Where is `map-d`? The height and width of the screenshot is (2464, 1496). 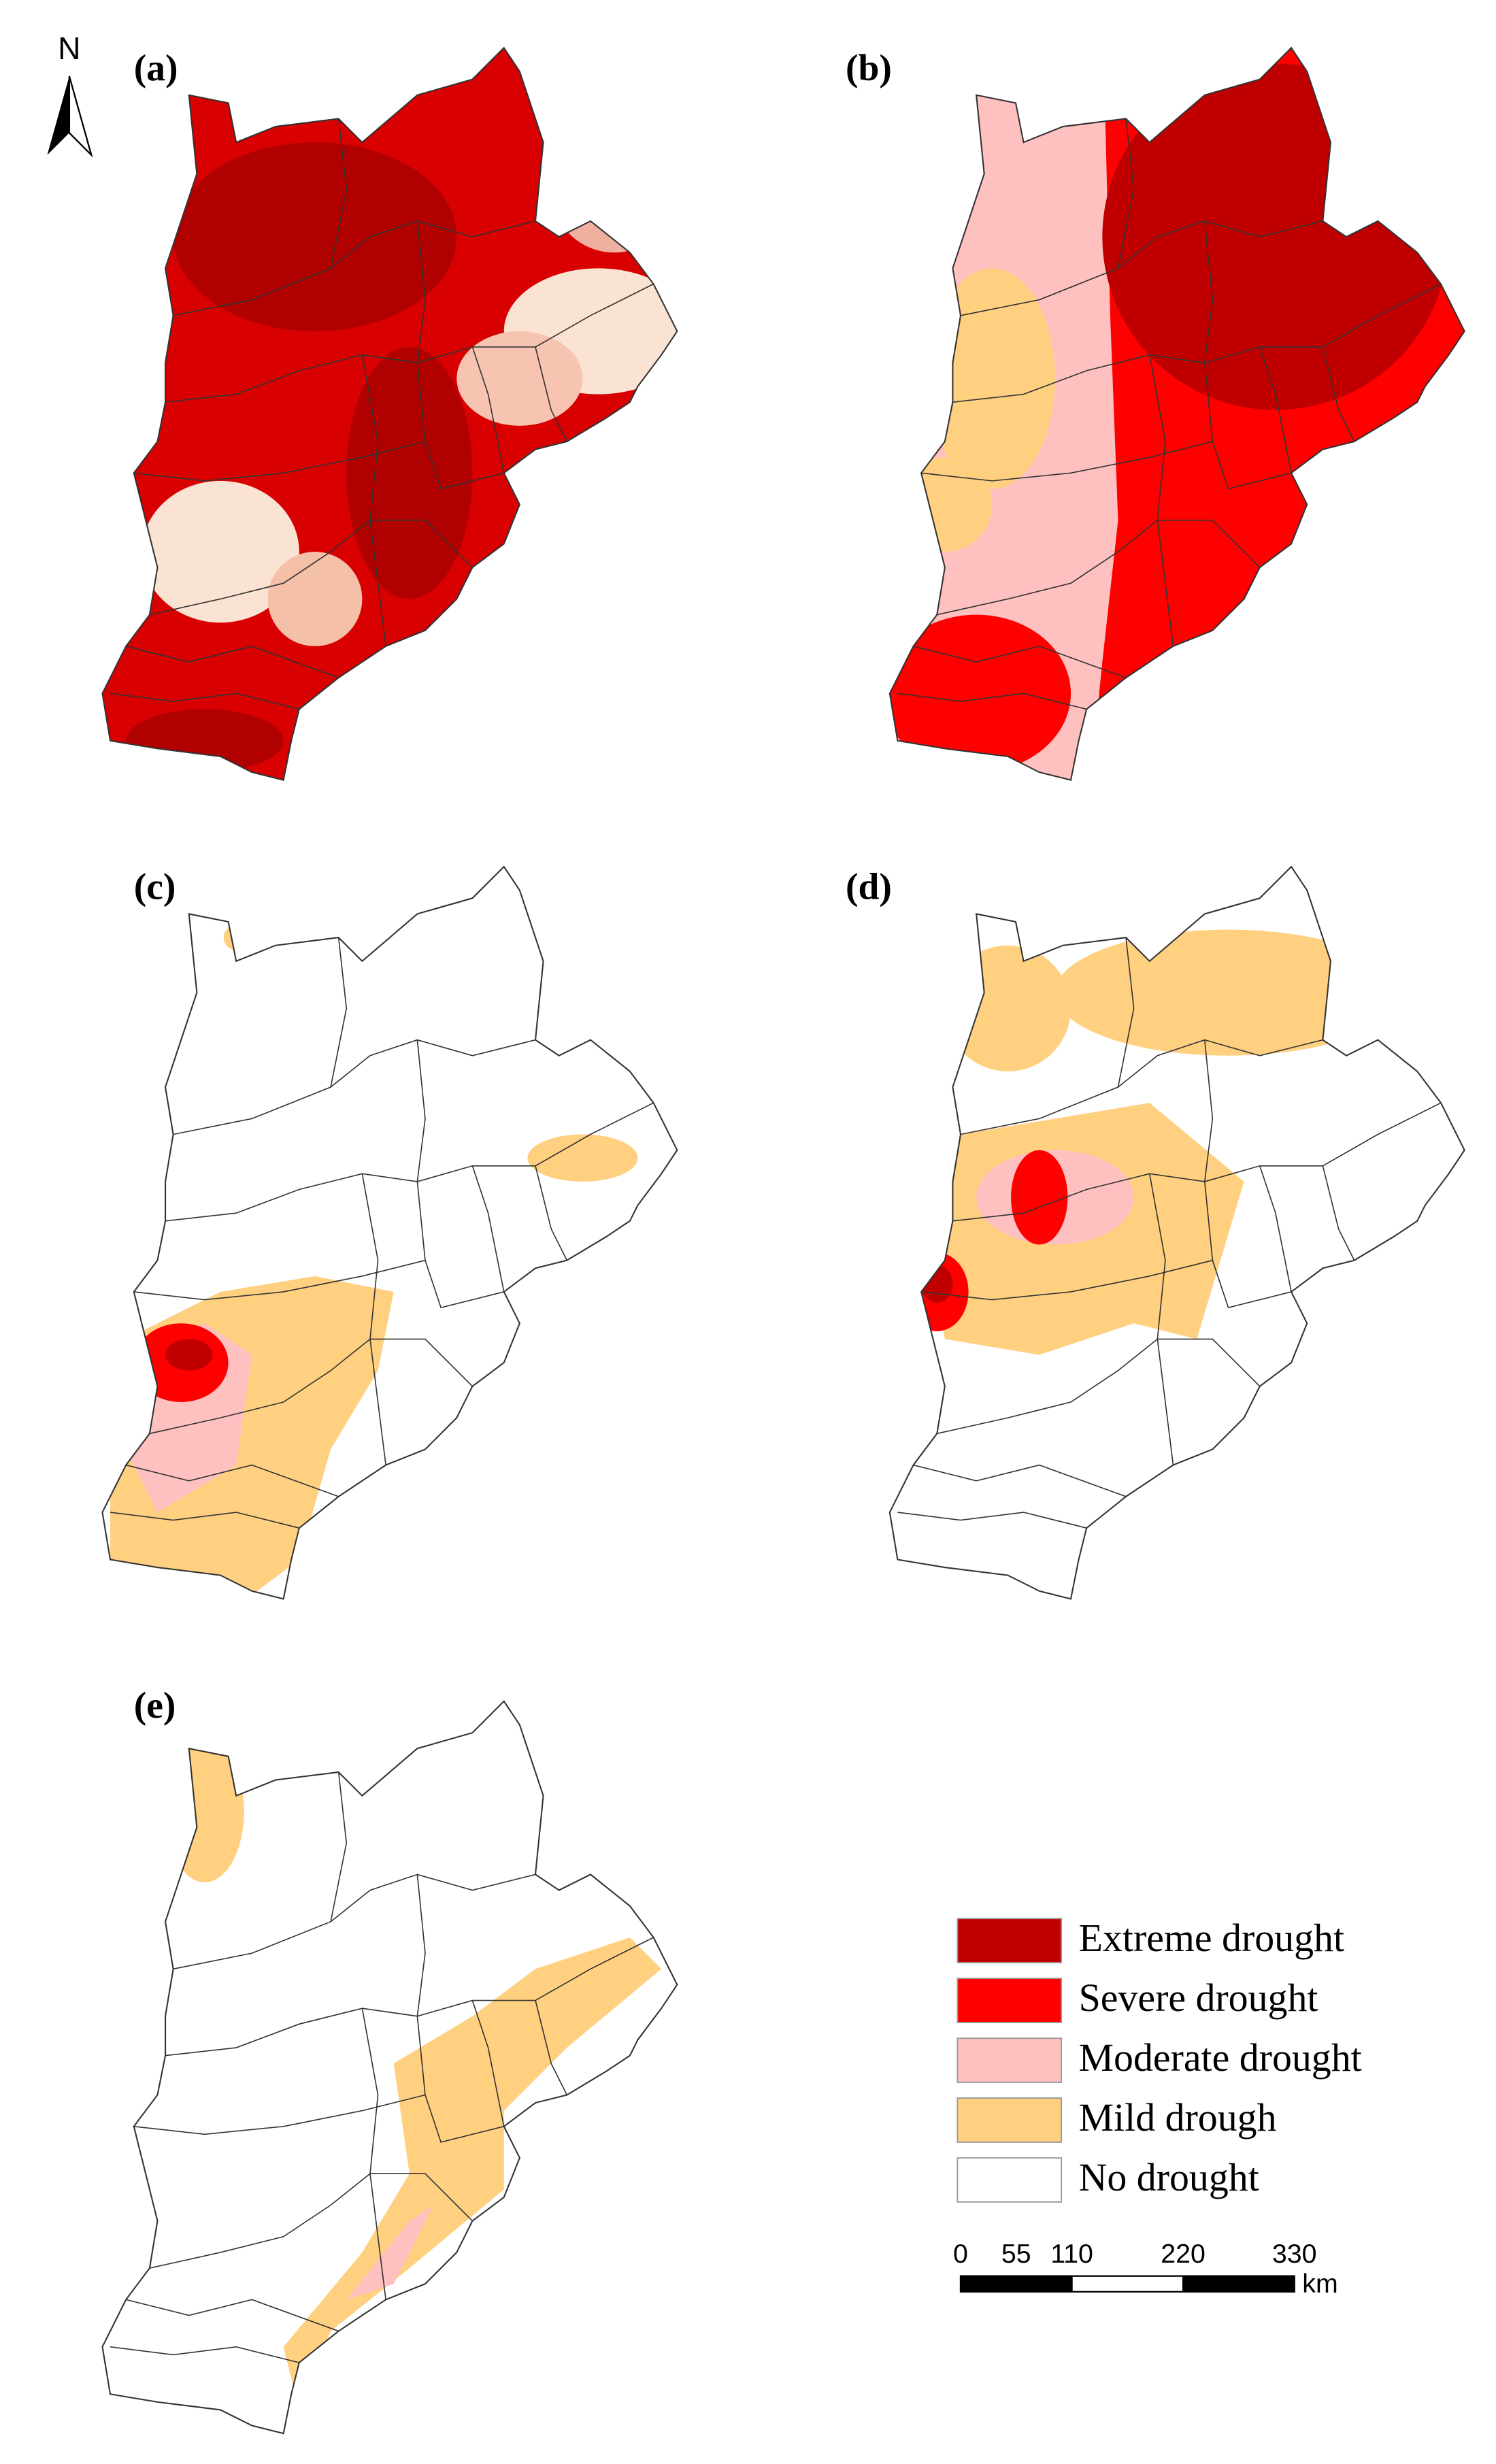
map-d is located at coordinates (1176, 1233).